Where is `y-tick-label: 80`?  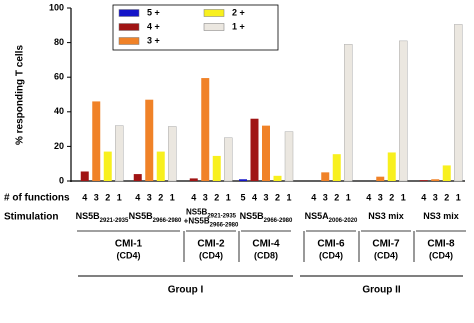
y-tick-label: 80 is located at coordinates (59, 42).